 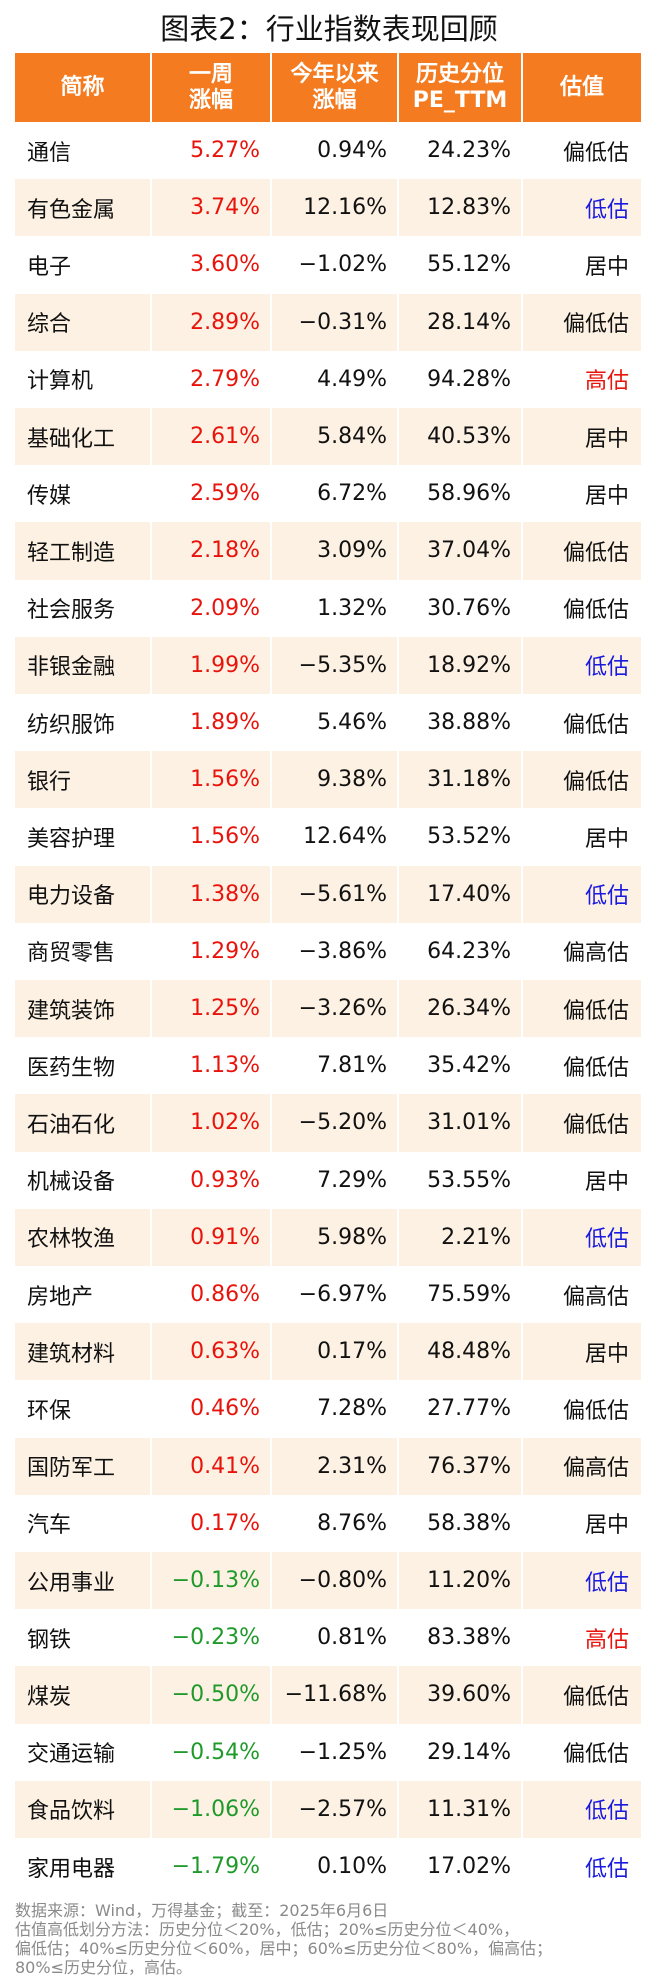 I want to click on industry-name: 机械设备, so click(x=83, y=1180).